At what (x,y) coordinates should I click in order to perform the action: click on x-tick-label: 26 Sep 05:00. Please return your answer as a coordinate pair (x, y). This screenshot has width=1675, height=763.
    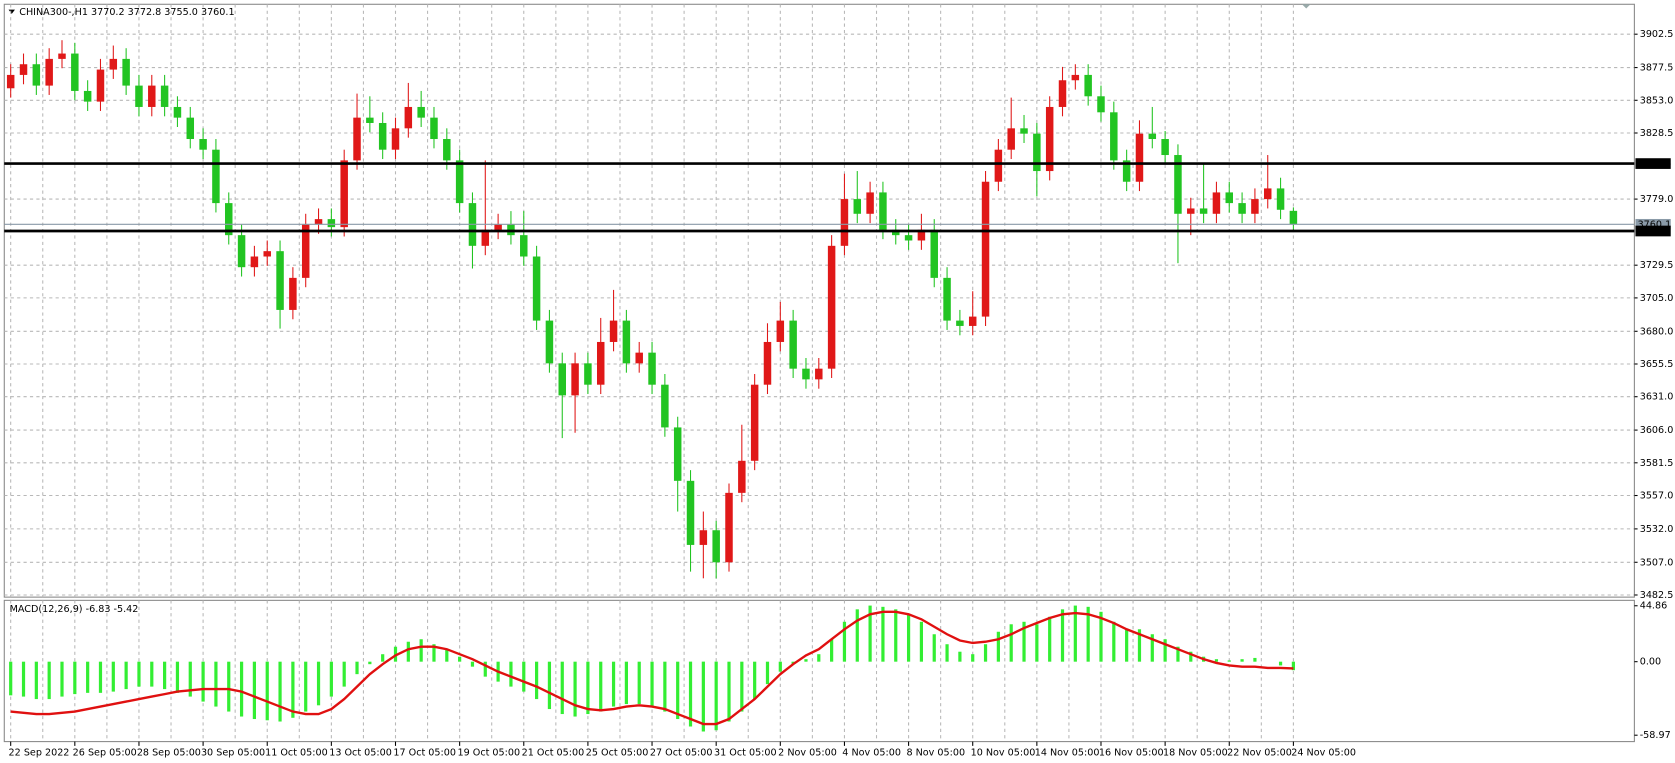
    Looking at the image, I should click on (105, 752).